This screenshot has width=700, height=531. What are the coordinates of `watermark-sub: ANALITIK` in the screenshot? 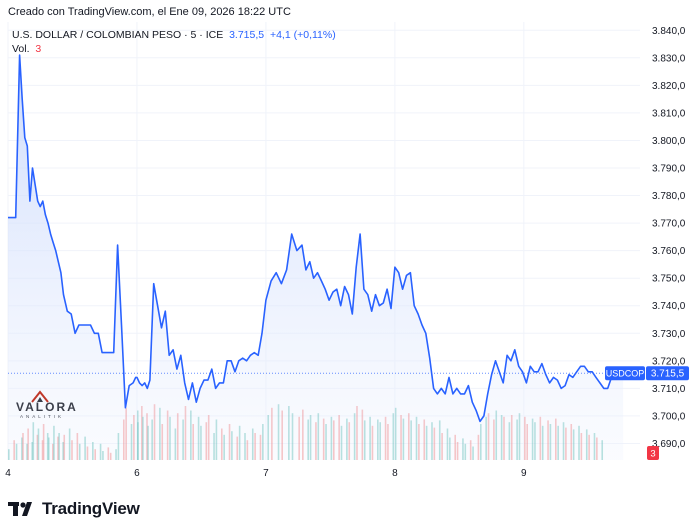 It's located at (42, 416).